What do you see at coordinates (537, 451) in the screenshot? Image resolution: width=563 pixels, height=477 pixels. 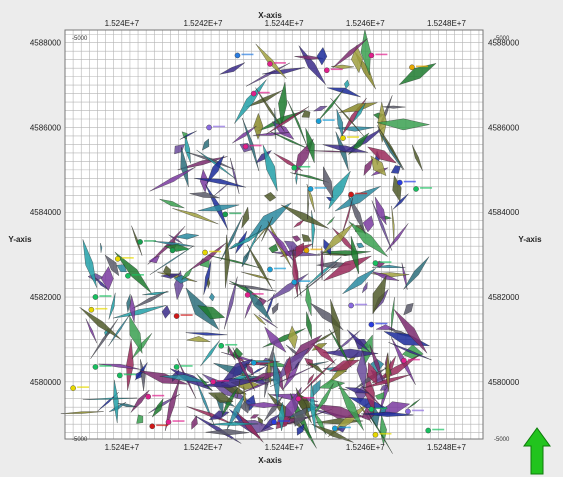 I see `north-arrow-icon` at bounding box center [537, 451].